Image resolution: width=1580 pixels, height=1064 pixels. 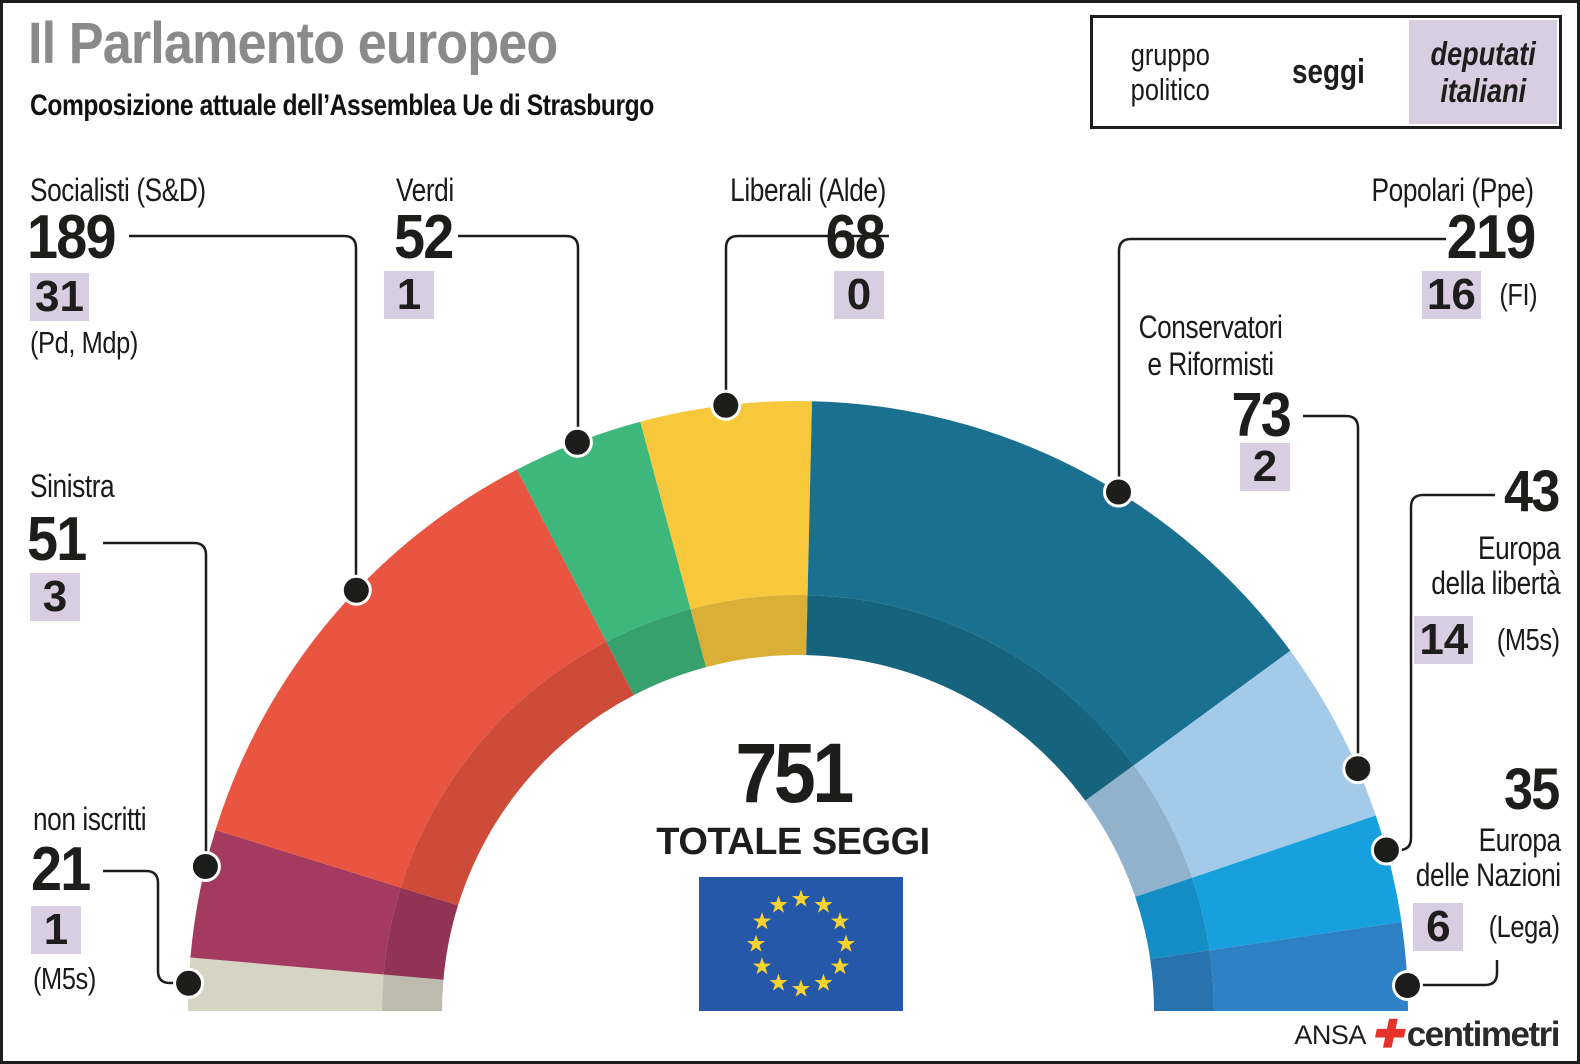 What do you see at coordinates (1453, 973) in the screenshot?
I see `leader-line-europa-delle-nazioni` at bounding box center [1453, 973].